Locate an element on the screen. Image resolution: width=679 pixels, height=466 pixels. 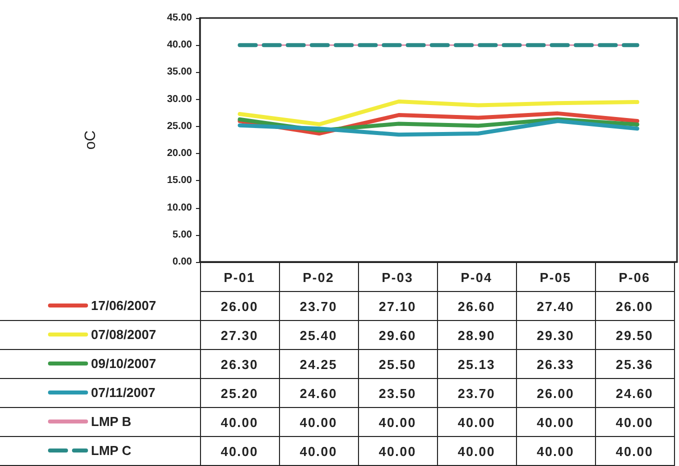
x-tick-label: P-06 is located at coordinates (634, 277).